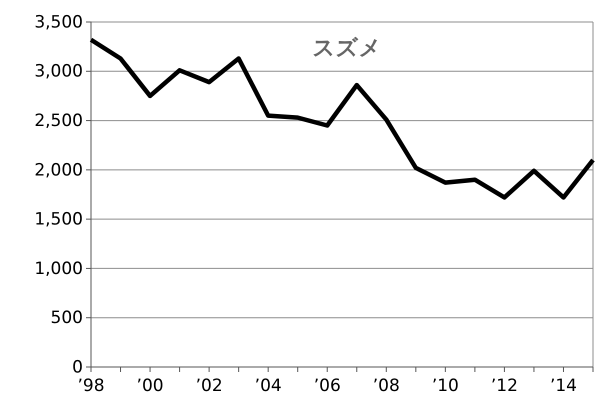  What do you see at coordinates (347, 48) in the screenshot?
I see `text: スズメ` at bounding box center [347, 48].